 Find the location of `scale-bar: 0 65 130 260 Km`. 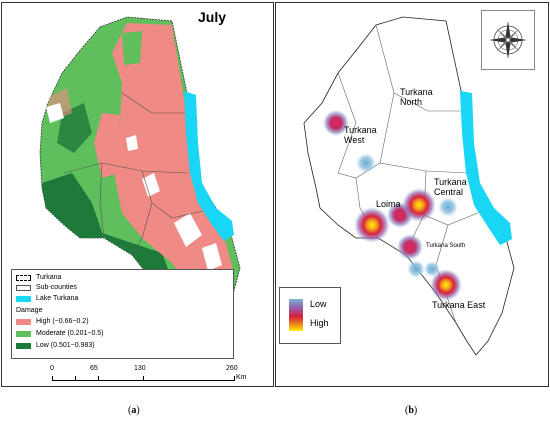

scale-bar: 0 65 130 260 Km is located at coordinates (160, 375).